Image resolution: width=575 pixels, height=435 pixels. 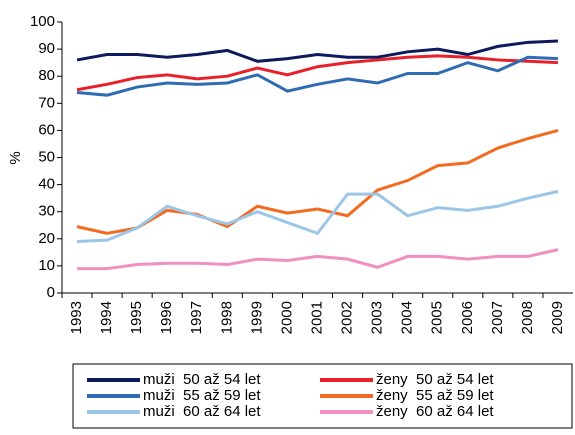 What do you see at coordinates (202, 395) in the screenshot?
I see `legend-label: muži 55 až 59 let` at bounding box center [202, 395].